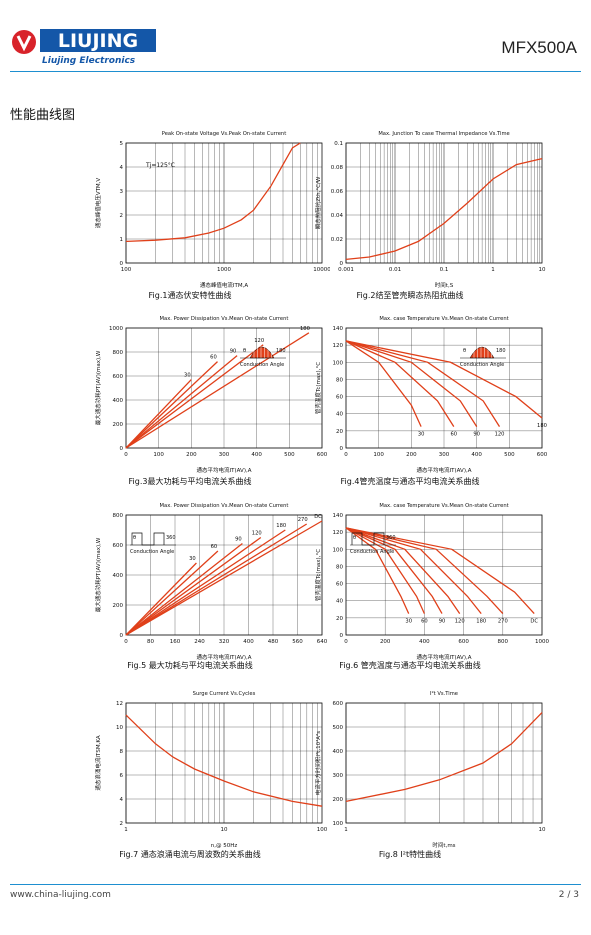 This screenshot has height=935, width=591. What do you see at coordinates (98, 41) in the screenshot?
I see `logo-text: LIUJING` at bounding box center [98, 41].